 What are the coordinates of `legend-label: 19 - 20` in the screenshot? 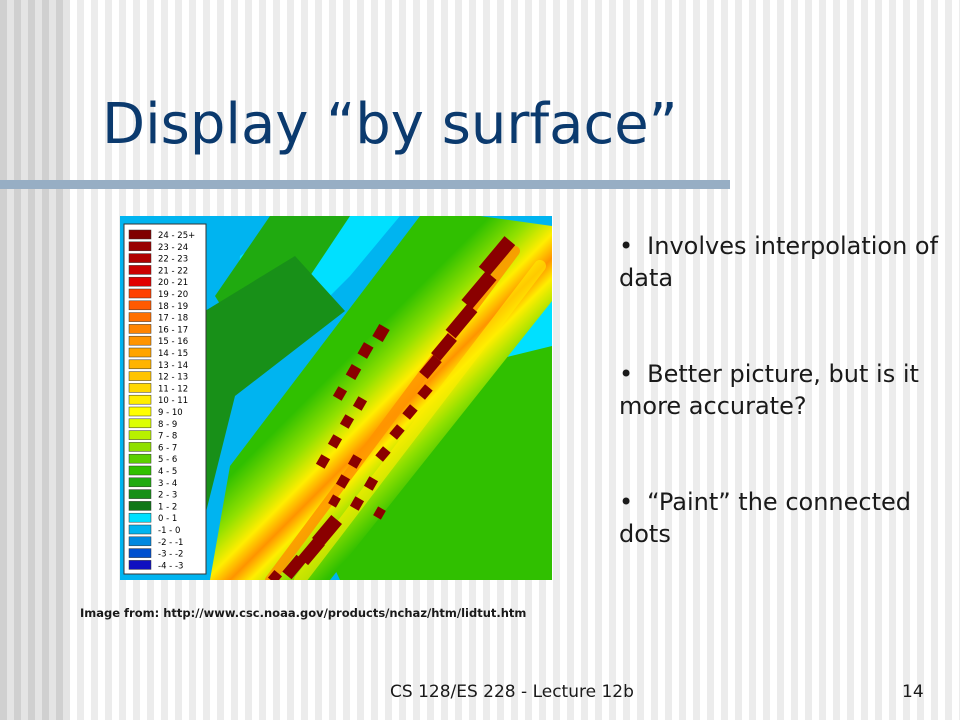 It's located at (173, 295).